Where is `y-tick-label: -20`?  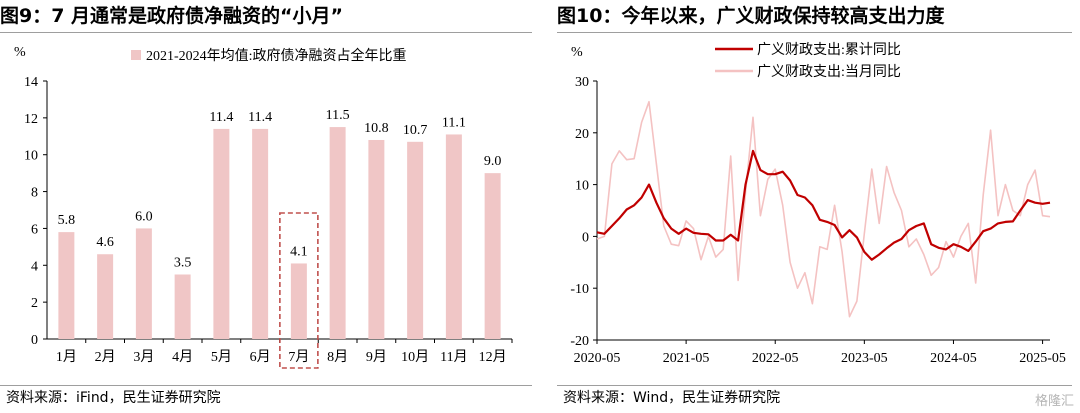 y-tick-label: -20 is located at coordinates (579, 341).